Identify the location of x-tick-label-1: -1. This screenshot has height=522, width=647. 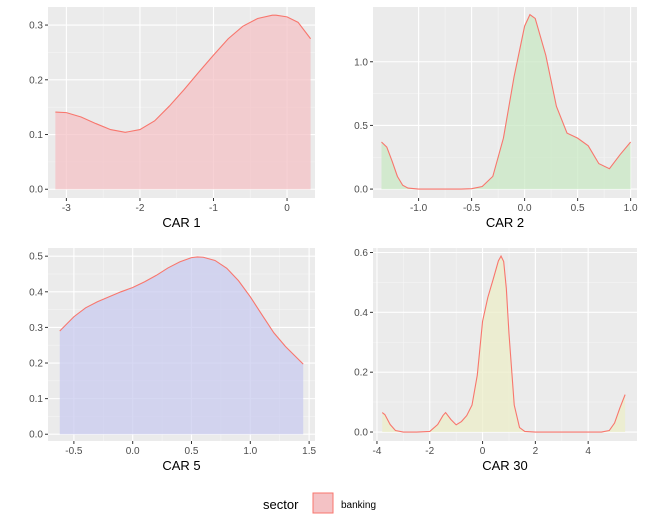
(213, 208).